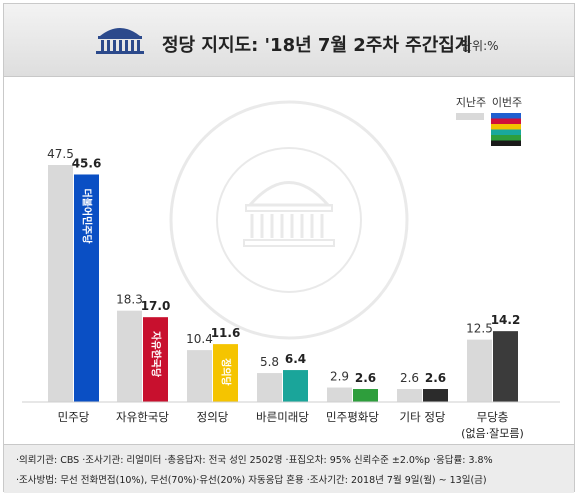 Image resolution: width=580 pixels, height=497 pixels. Describe the element at coordinates (409, 378) in the screenshot. I see `data-label-previous: 2.6` at that location.